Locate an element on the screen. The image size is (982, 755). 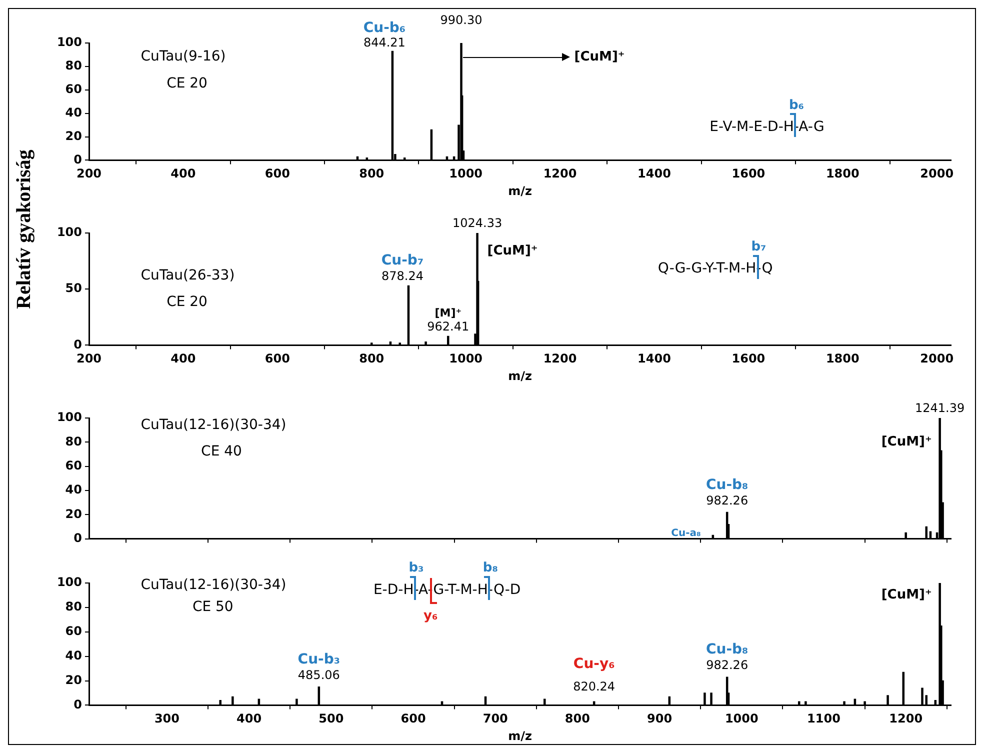
annotation: 1241.39 is located at coordinates (940, 408).